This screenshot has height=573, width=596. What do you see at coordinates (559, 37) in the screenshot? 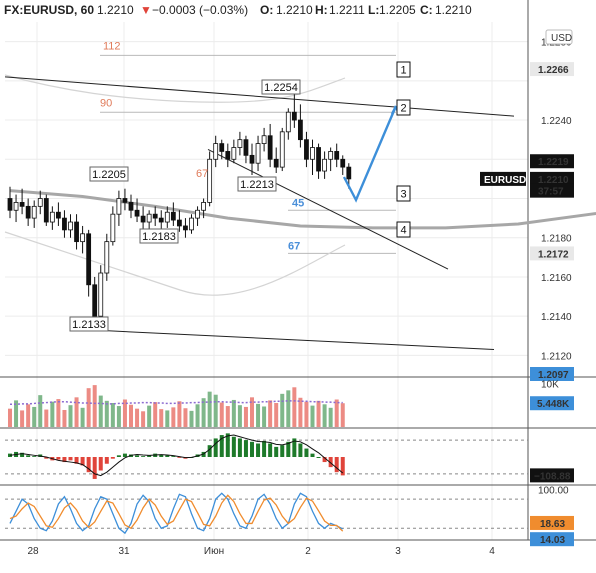
I see `currency-badge` at bounding box center [559, 37].